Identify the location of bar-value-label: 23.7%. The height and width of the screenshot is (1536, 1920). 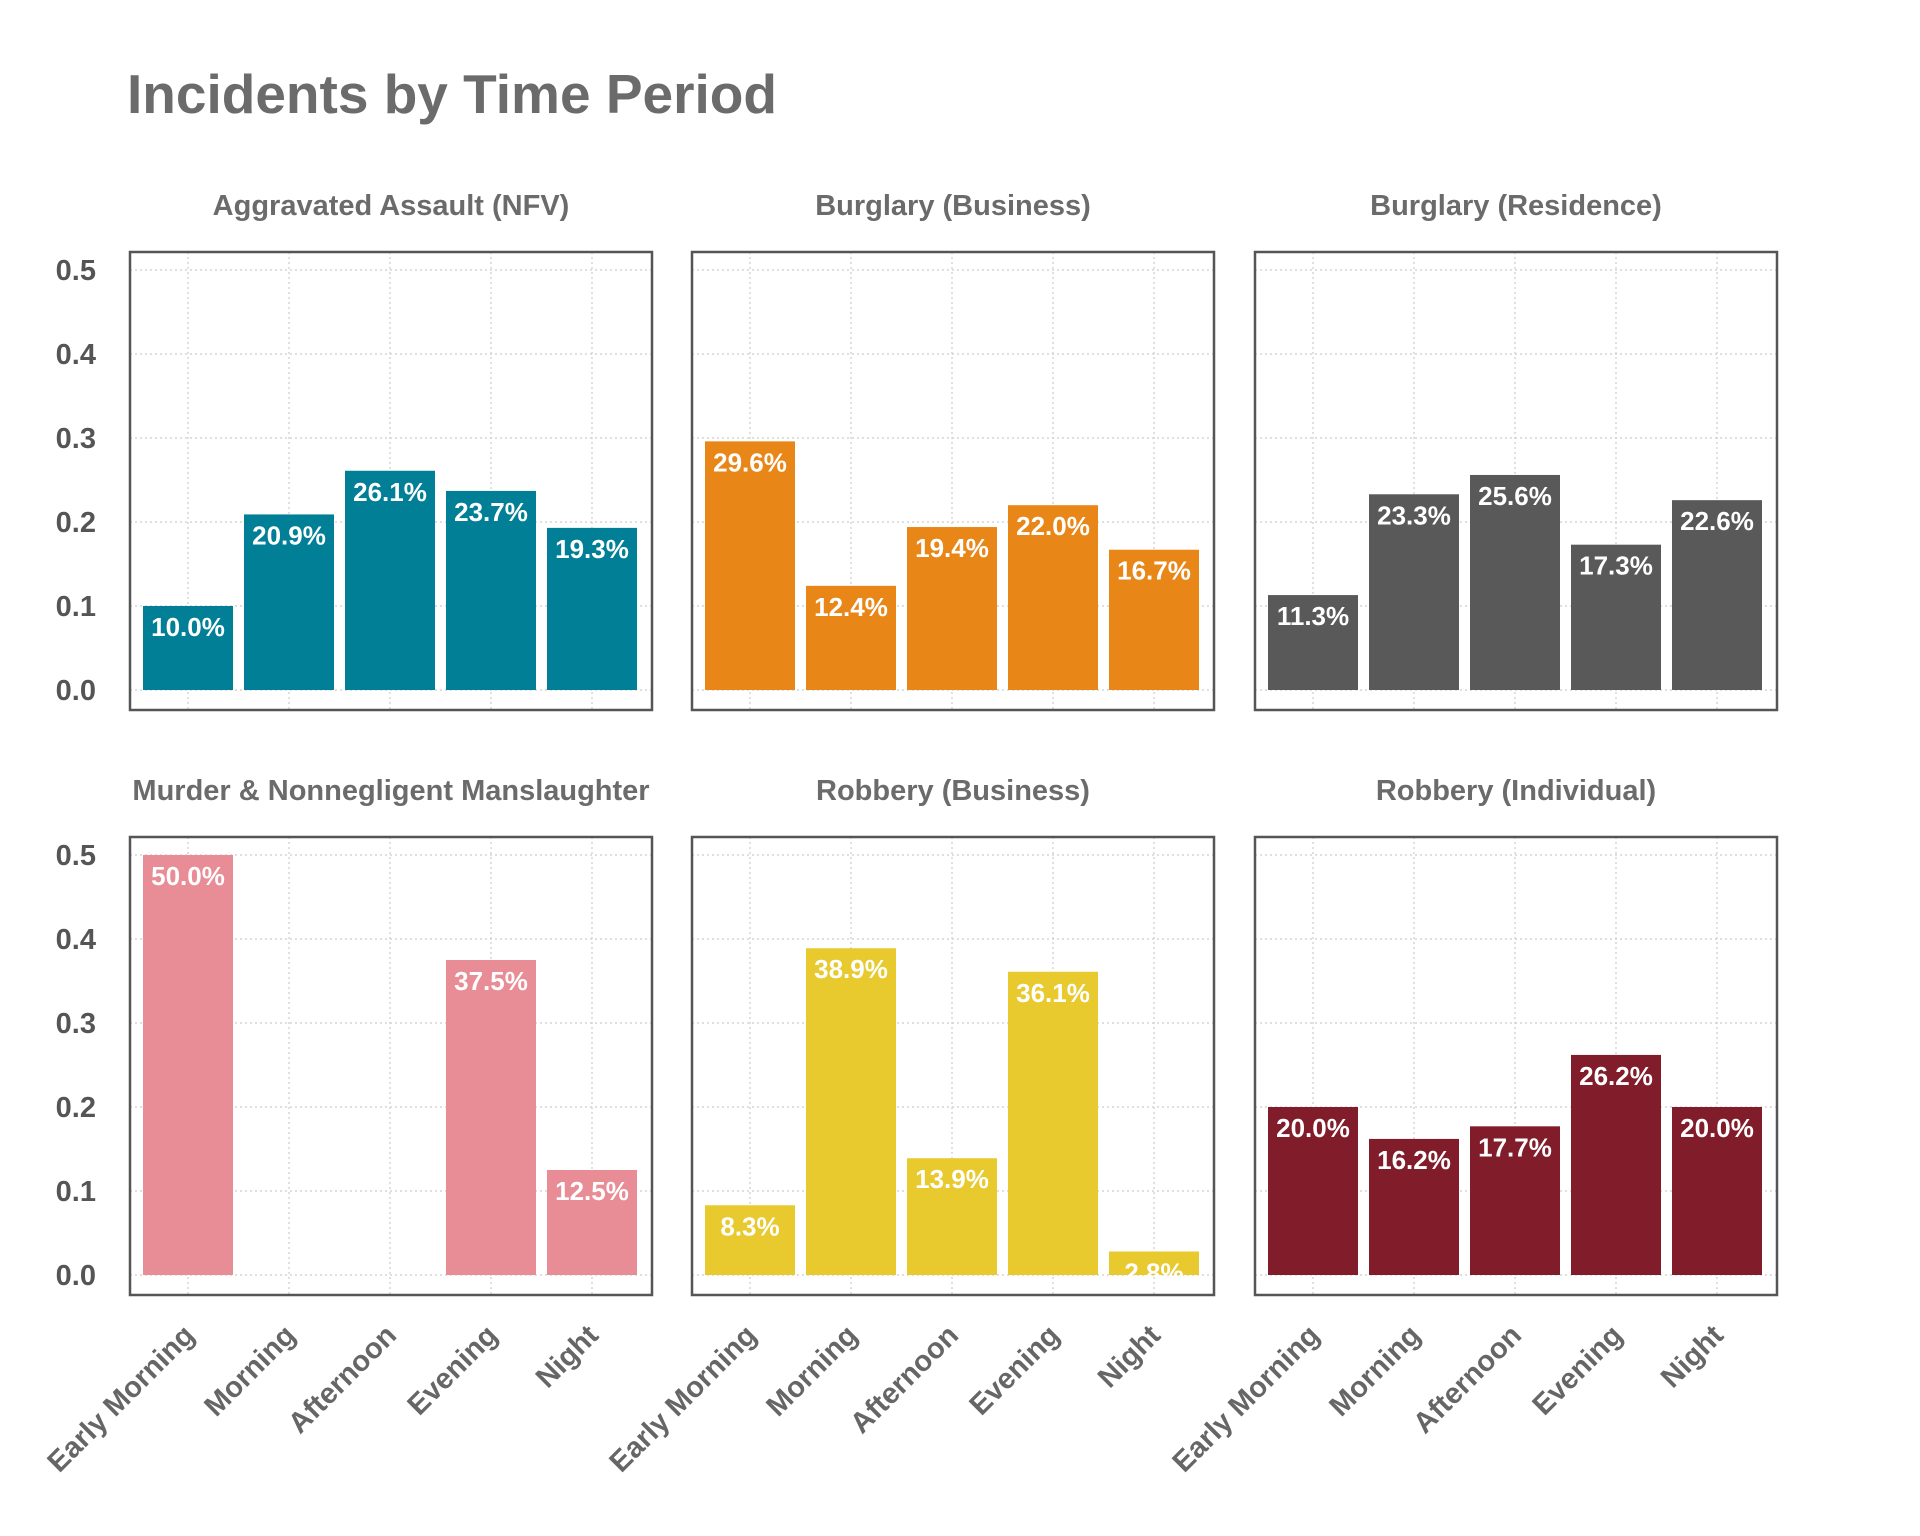
(491, 512).